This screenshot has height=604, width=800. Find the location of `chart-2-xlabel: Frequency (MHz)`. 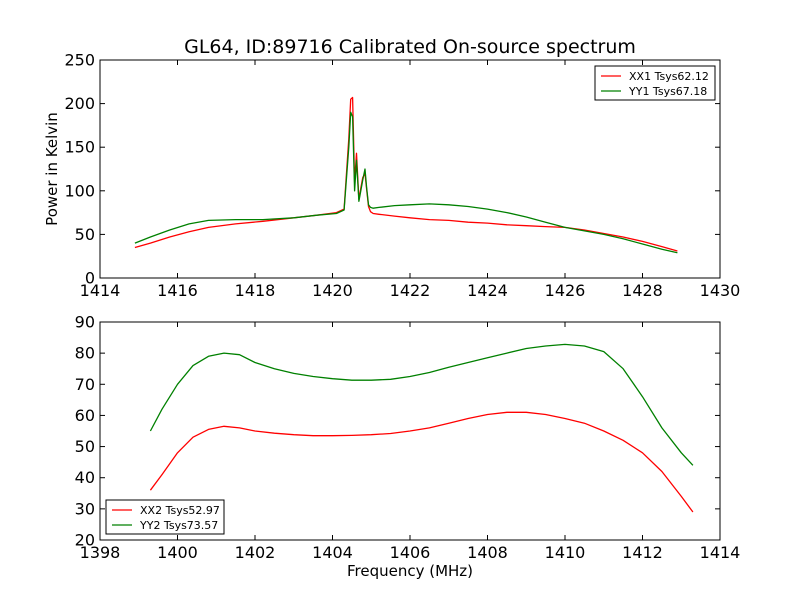

chart-2-xlabel: Frequency (MHz) is located at coordinates (410, 571).